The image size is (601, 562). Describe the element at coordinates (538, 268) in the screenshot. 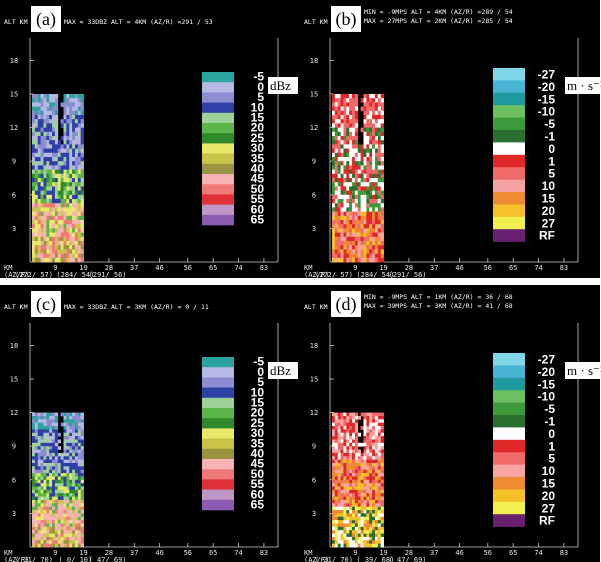

I see `x-tick-label: 74` at that location.